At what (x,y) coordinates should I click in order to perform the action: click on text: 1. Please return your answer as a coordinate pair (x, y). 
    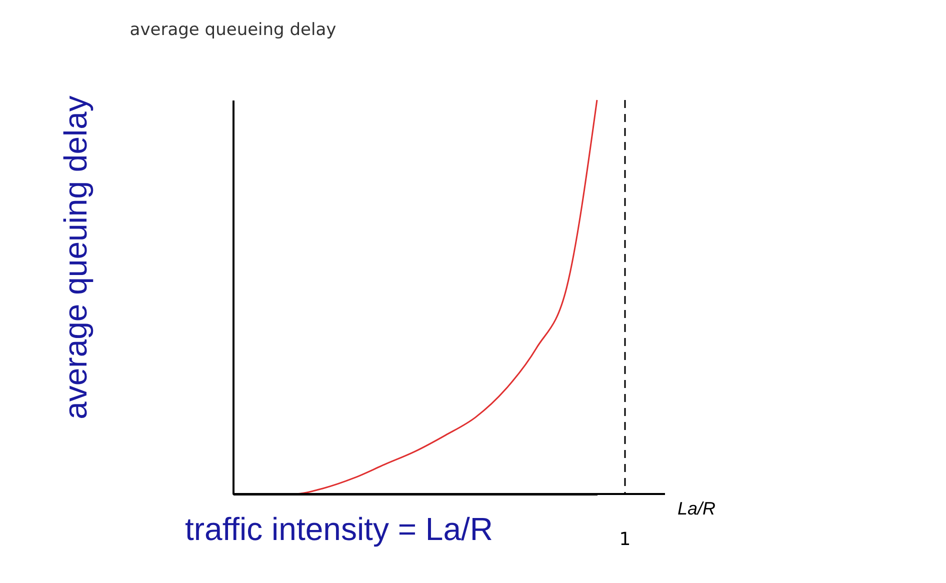
    Looking at the image, I should click on (625, 539).